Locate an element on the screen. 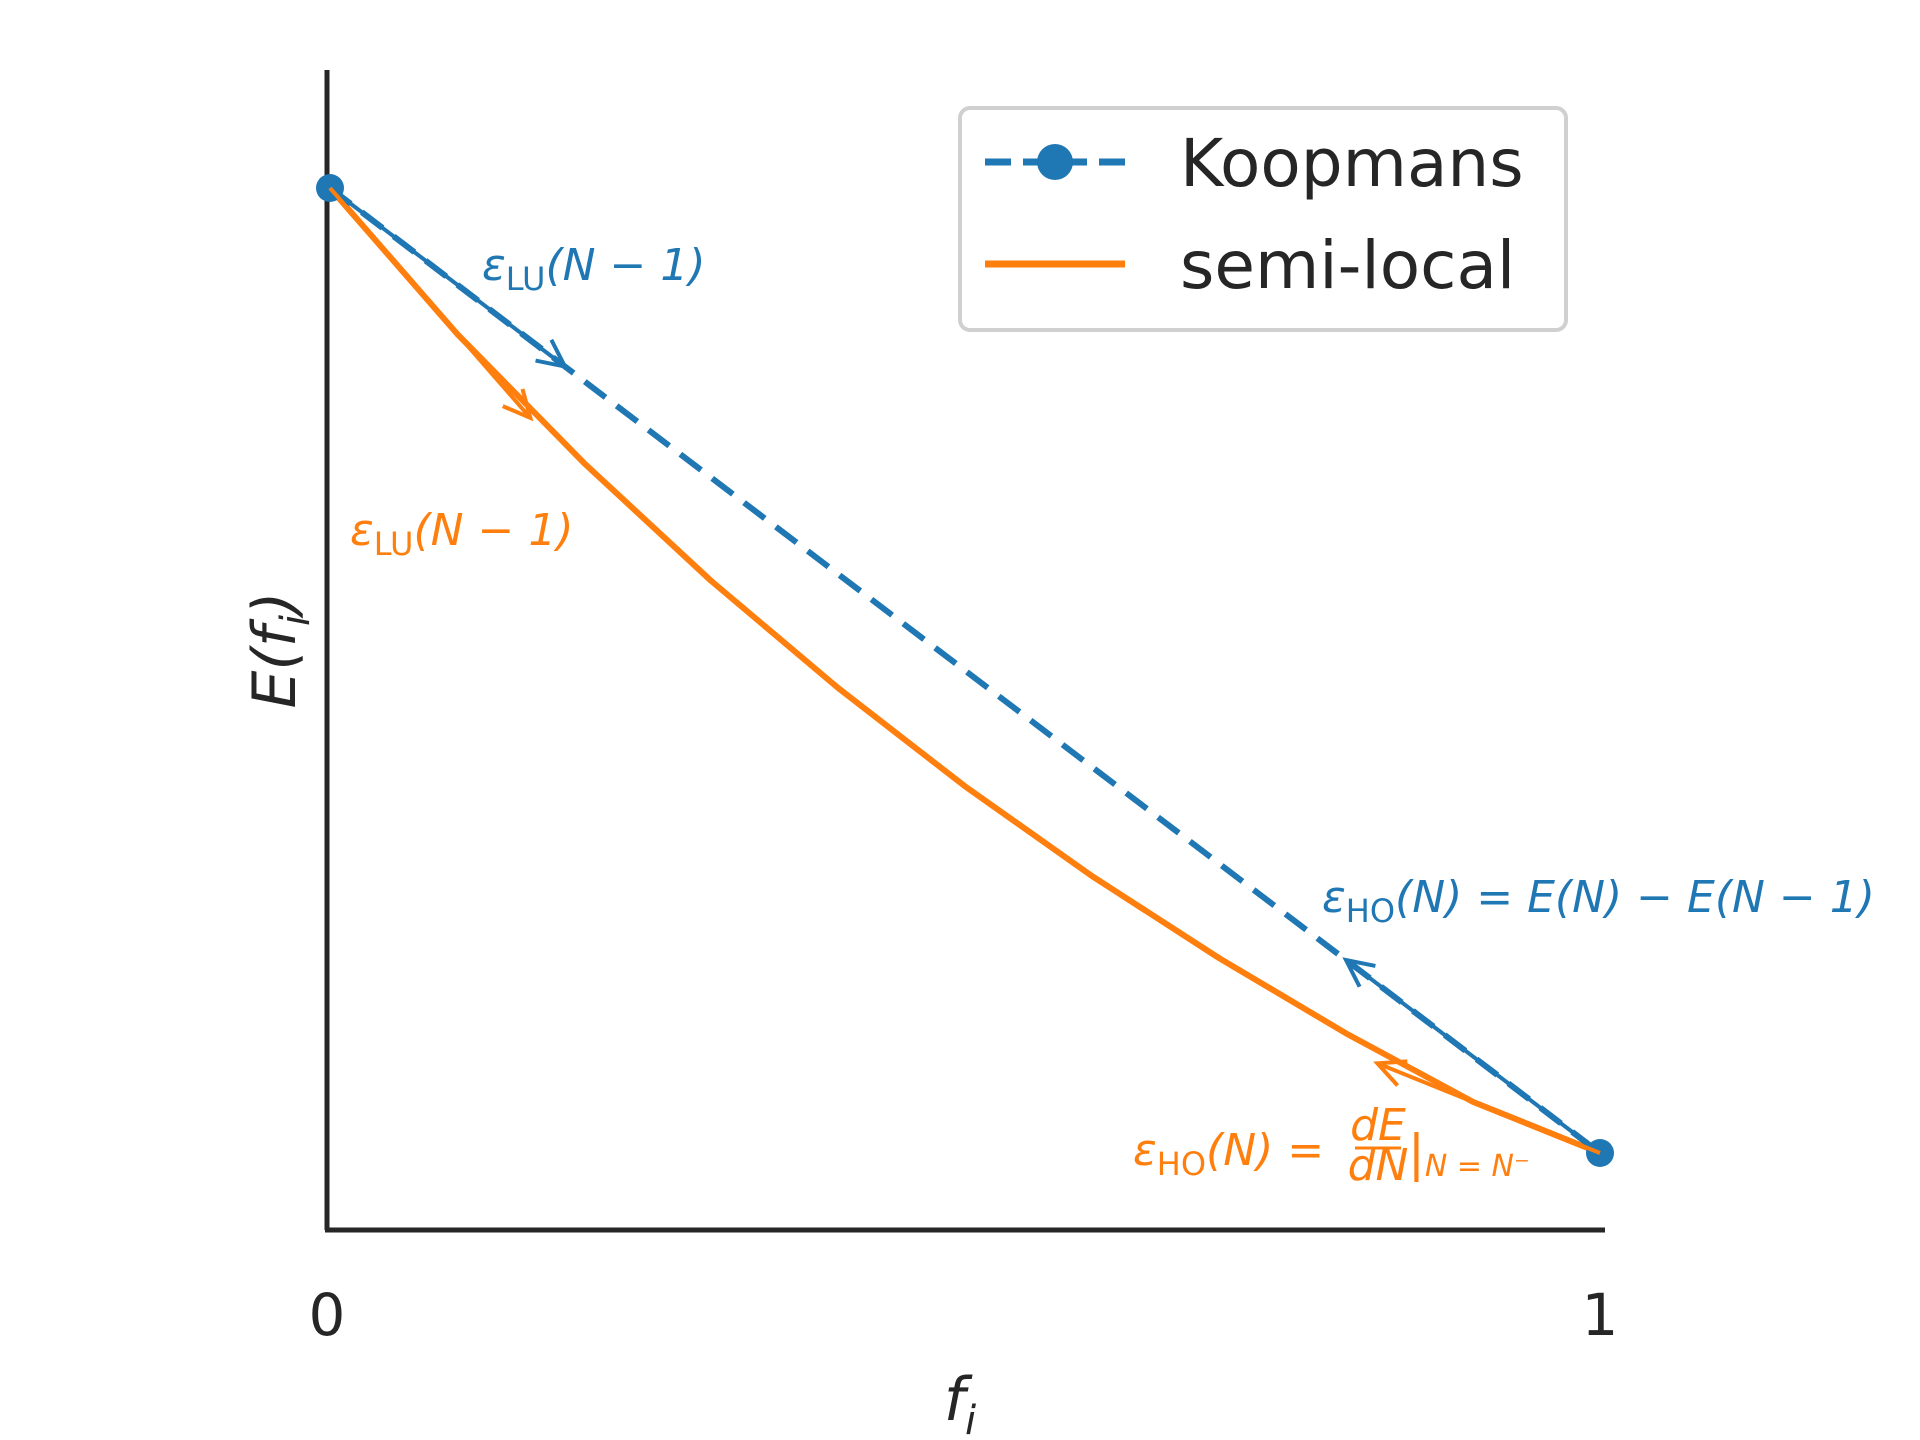 This screenshot has height=1440, width=1920. arrow-semilocal-lu-shaft is located at coordinates (430, 303).